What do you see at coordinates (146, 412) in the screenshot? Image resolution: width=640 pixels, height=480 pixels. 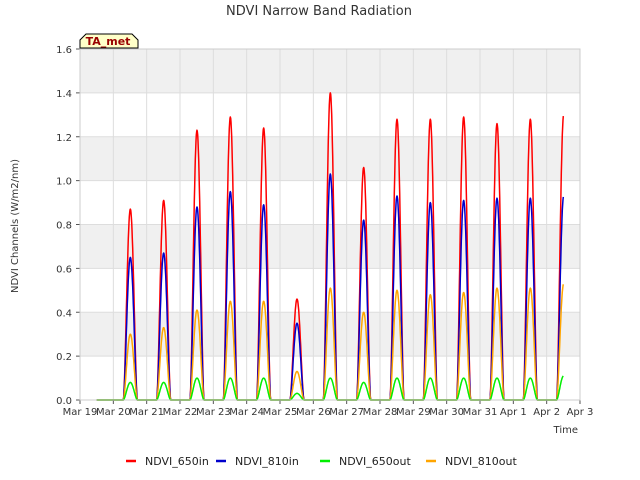 I see `x-tick-label: Mar 21` at bounding box center [146, 412].